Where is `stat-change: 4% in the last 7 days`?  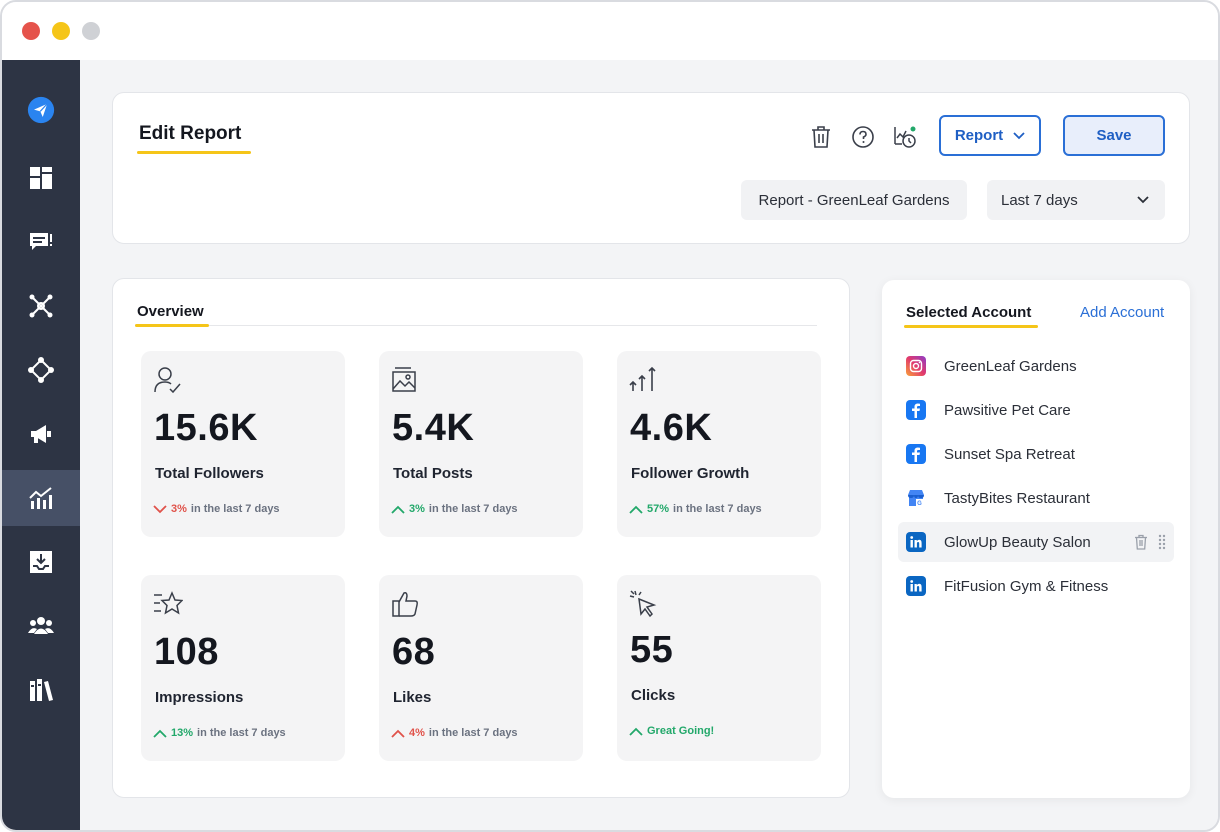 stat-change: 4% in the last 7 days is located at coordinates (454, 733).